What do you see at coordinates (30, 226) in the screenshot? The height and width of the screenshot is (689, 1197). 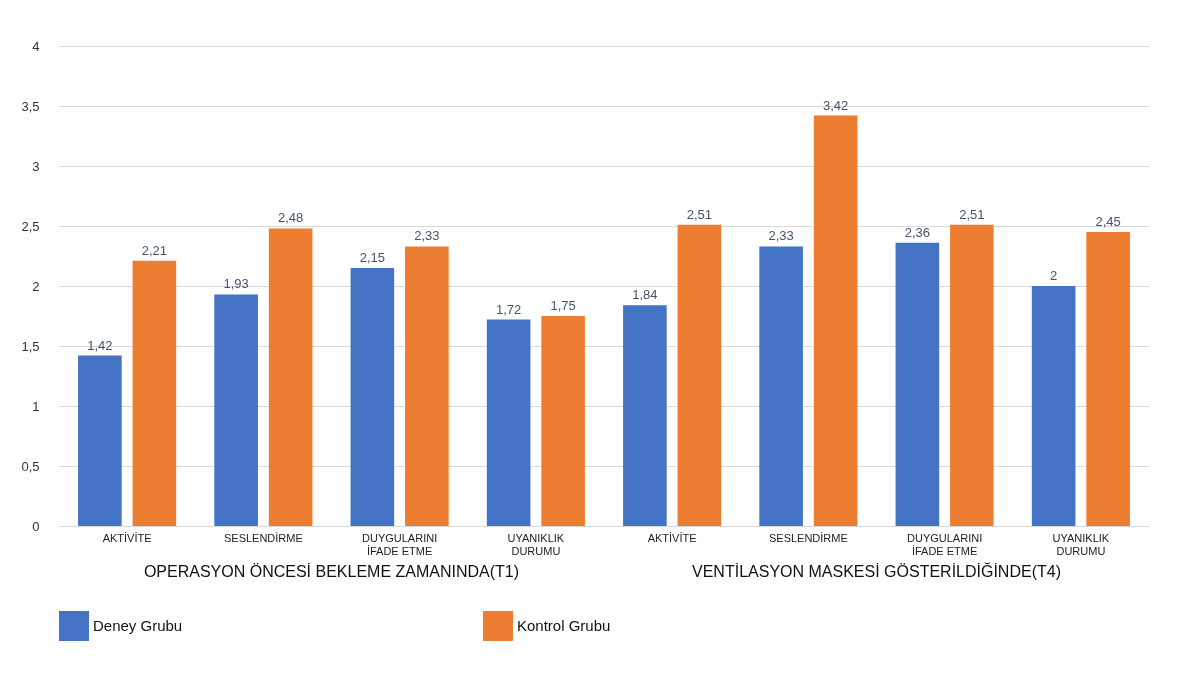 I see `y-tick-label: 2,5` at bounding box center [30, 226].